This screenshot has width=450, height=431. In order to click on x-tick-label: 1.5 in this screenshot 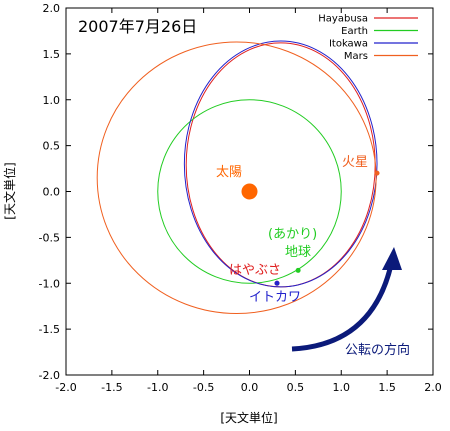, I will do `click(387, 387)`.